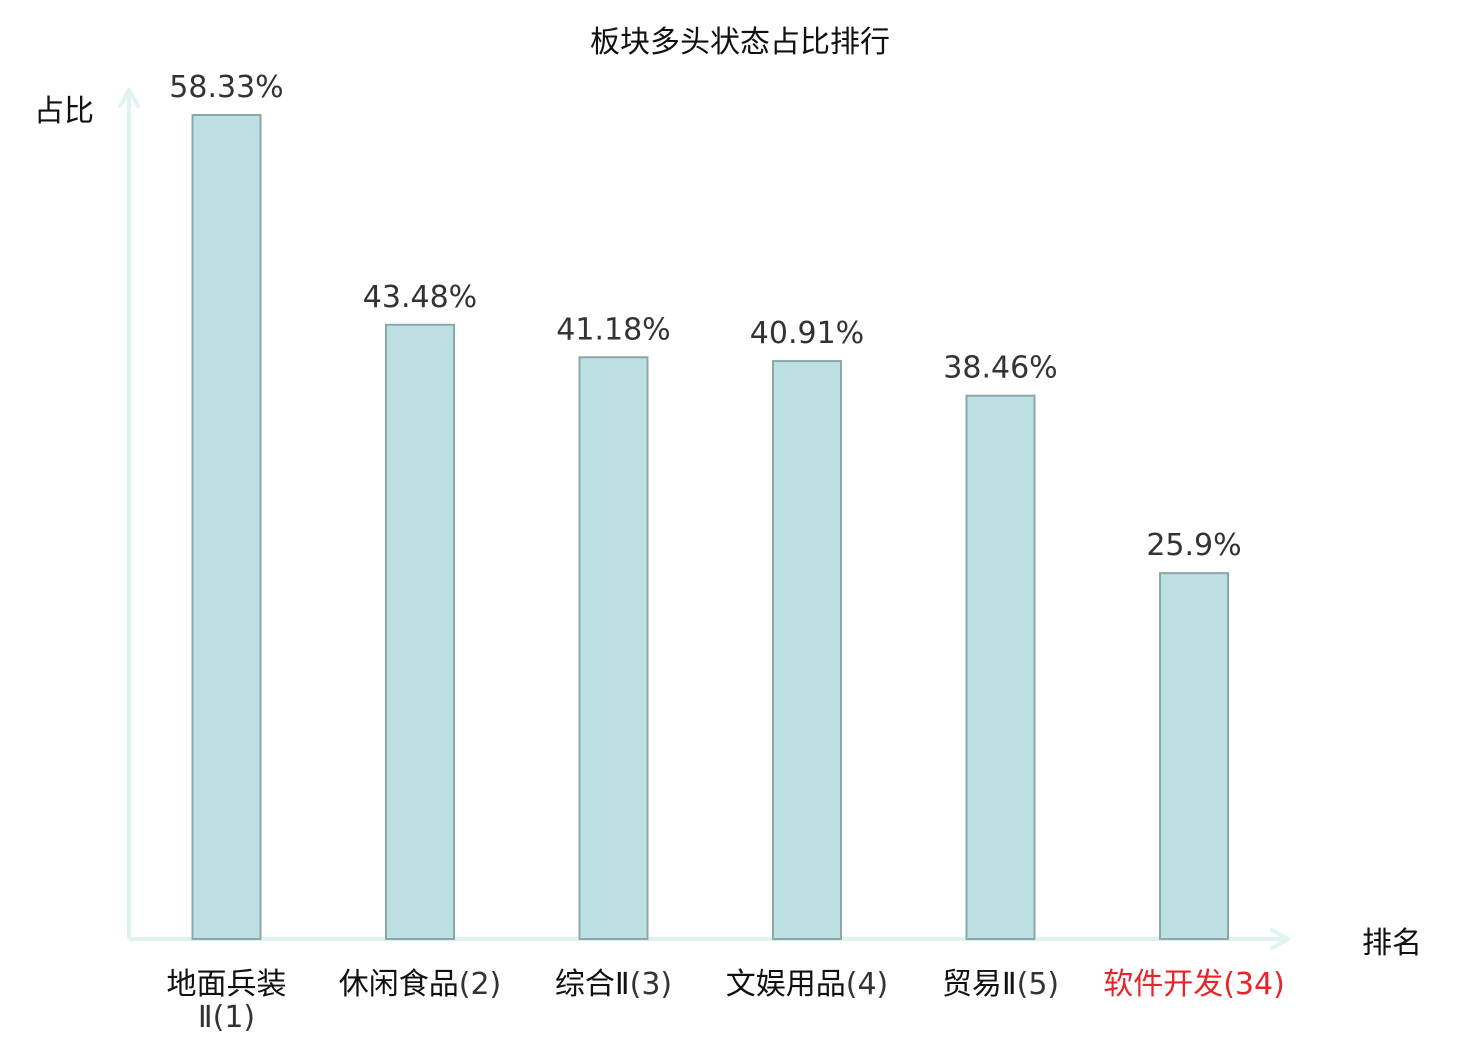 This screenshot has height=1040, width=1480. Describe the element at coordinates (480, 984) in the screenshot. I see `category-rank-2: (2)` at that location.